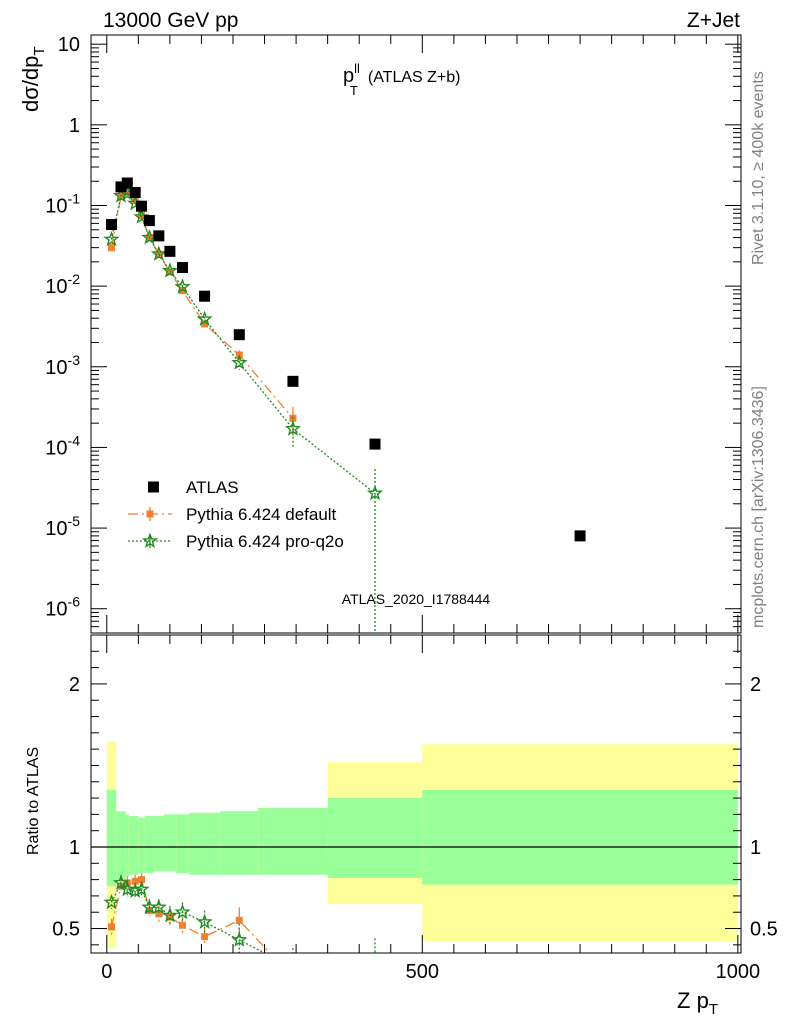 This screenshot has height=1024, width=786. What do you see at coordinates (261, 514) in the screenshot?
I see `legend-label: Pythia 6.424 default` at bounding box center [261, 514].